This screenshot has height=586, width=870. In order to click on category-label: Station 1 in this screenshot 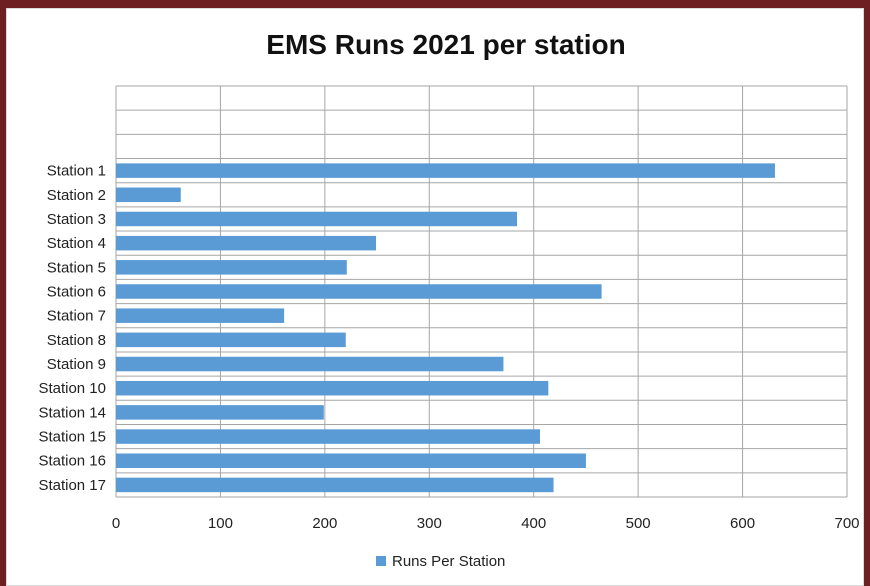, I will do `click(76, 171)`.